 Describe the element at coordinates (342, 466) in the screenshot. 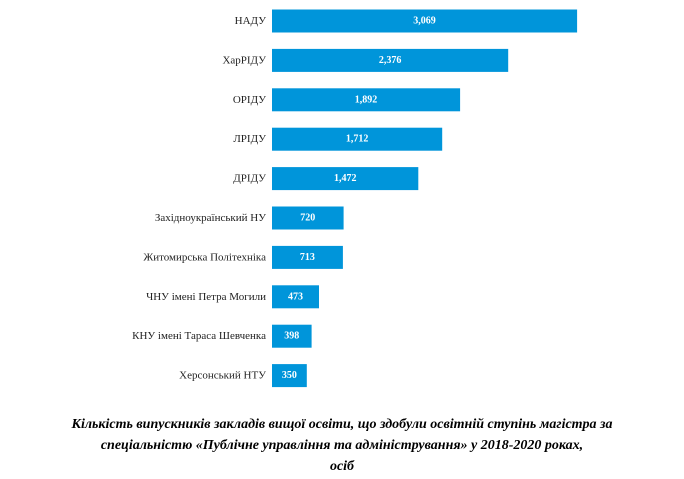

I see `caption-line-3: осіб` at that location.